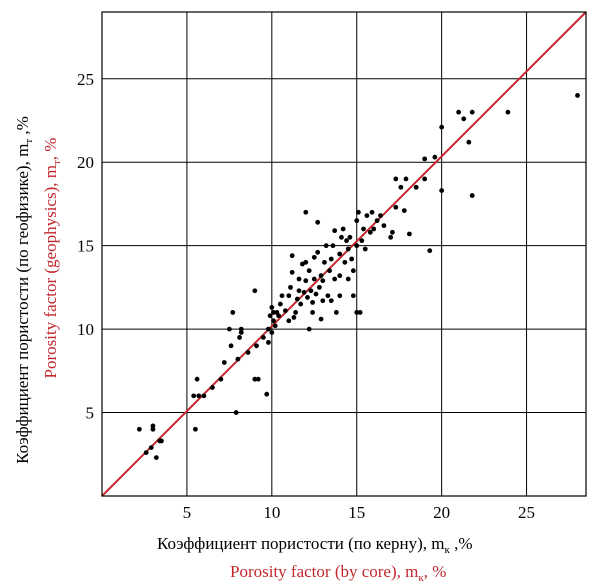 Image resolution: width=589 pixels, height=583 pixels. I want to click on y-tick-label: 5, so click(90, 413).